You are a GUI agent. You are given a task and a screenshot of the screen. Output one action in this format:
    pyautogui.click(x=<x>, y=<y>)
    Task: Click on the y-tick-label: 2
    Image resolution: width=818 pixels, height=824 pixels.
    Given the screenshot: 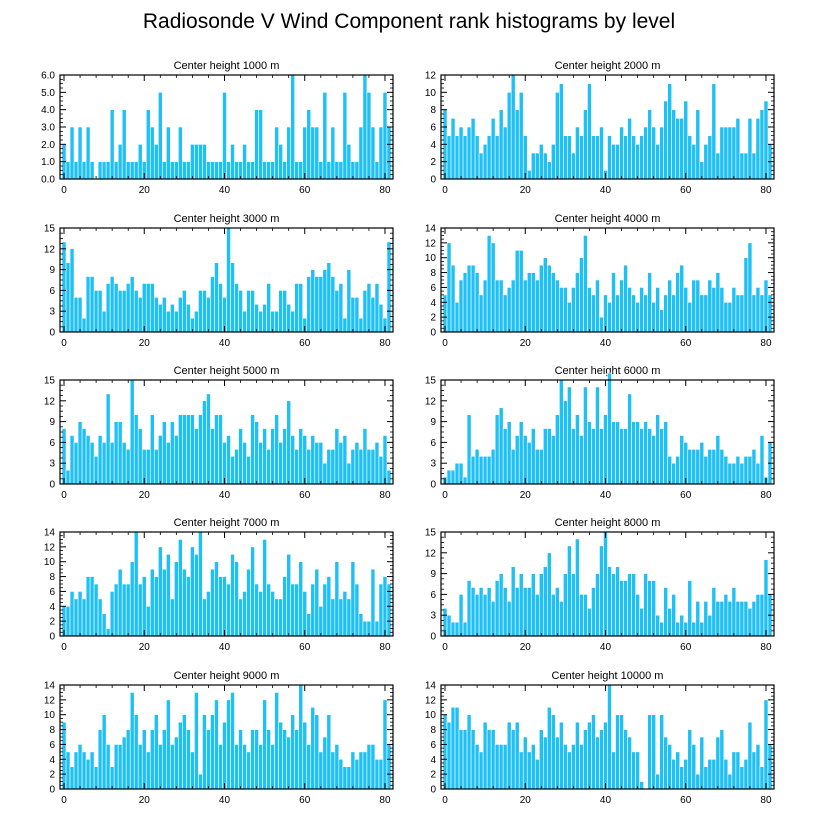 What is the action you would take?
    pyautogui.click(x=433, y=775)
    